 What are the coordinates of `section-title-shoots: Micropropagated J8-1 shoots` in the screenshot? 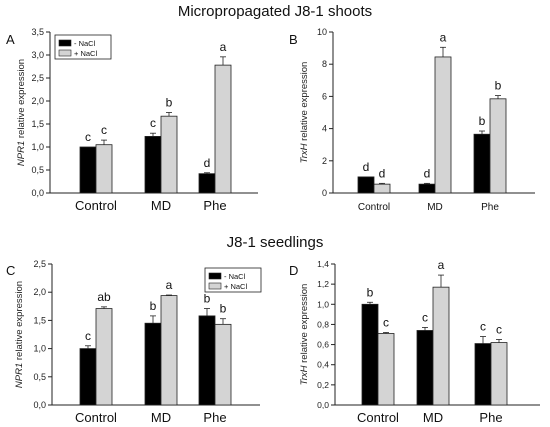 It's located at (275, 11).